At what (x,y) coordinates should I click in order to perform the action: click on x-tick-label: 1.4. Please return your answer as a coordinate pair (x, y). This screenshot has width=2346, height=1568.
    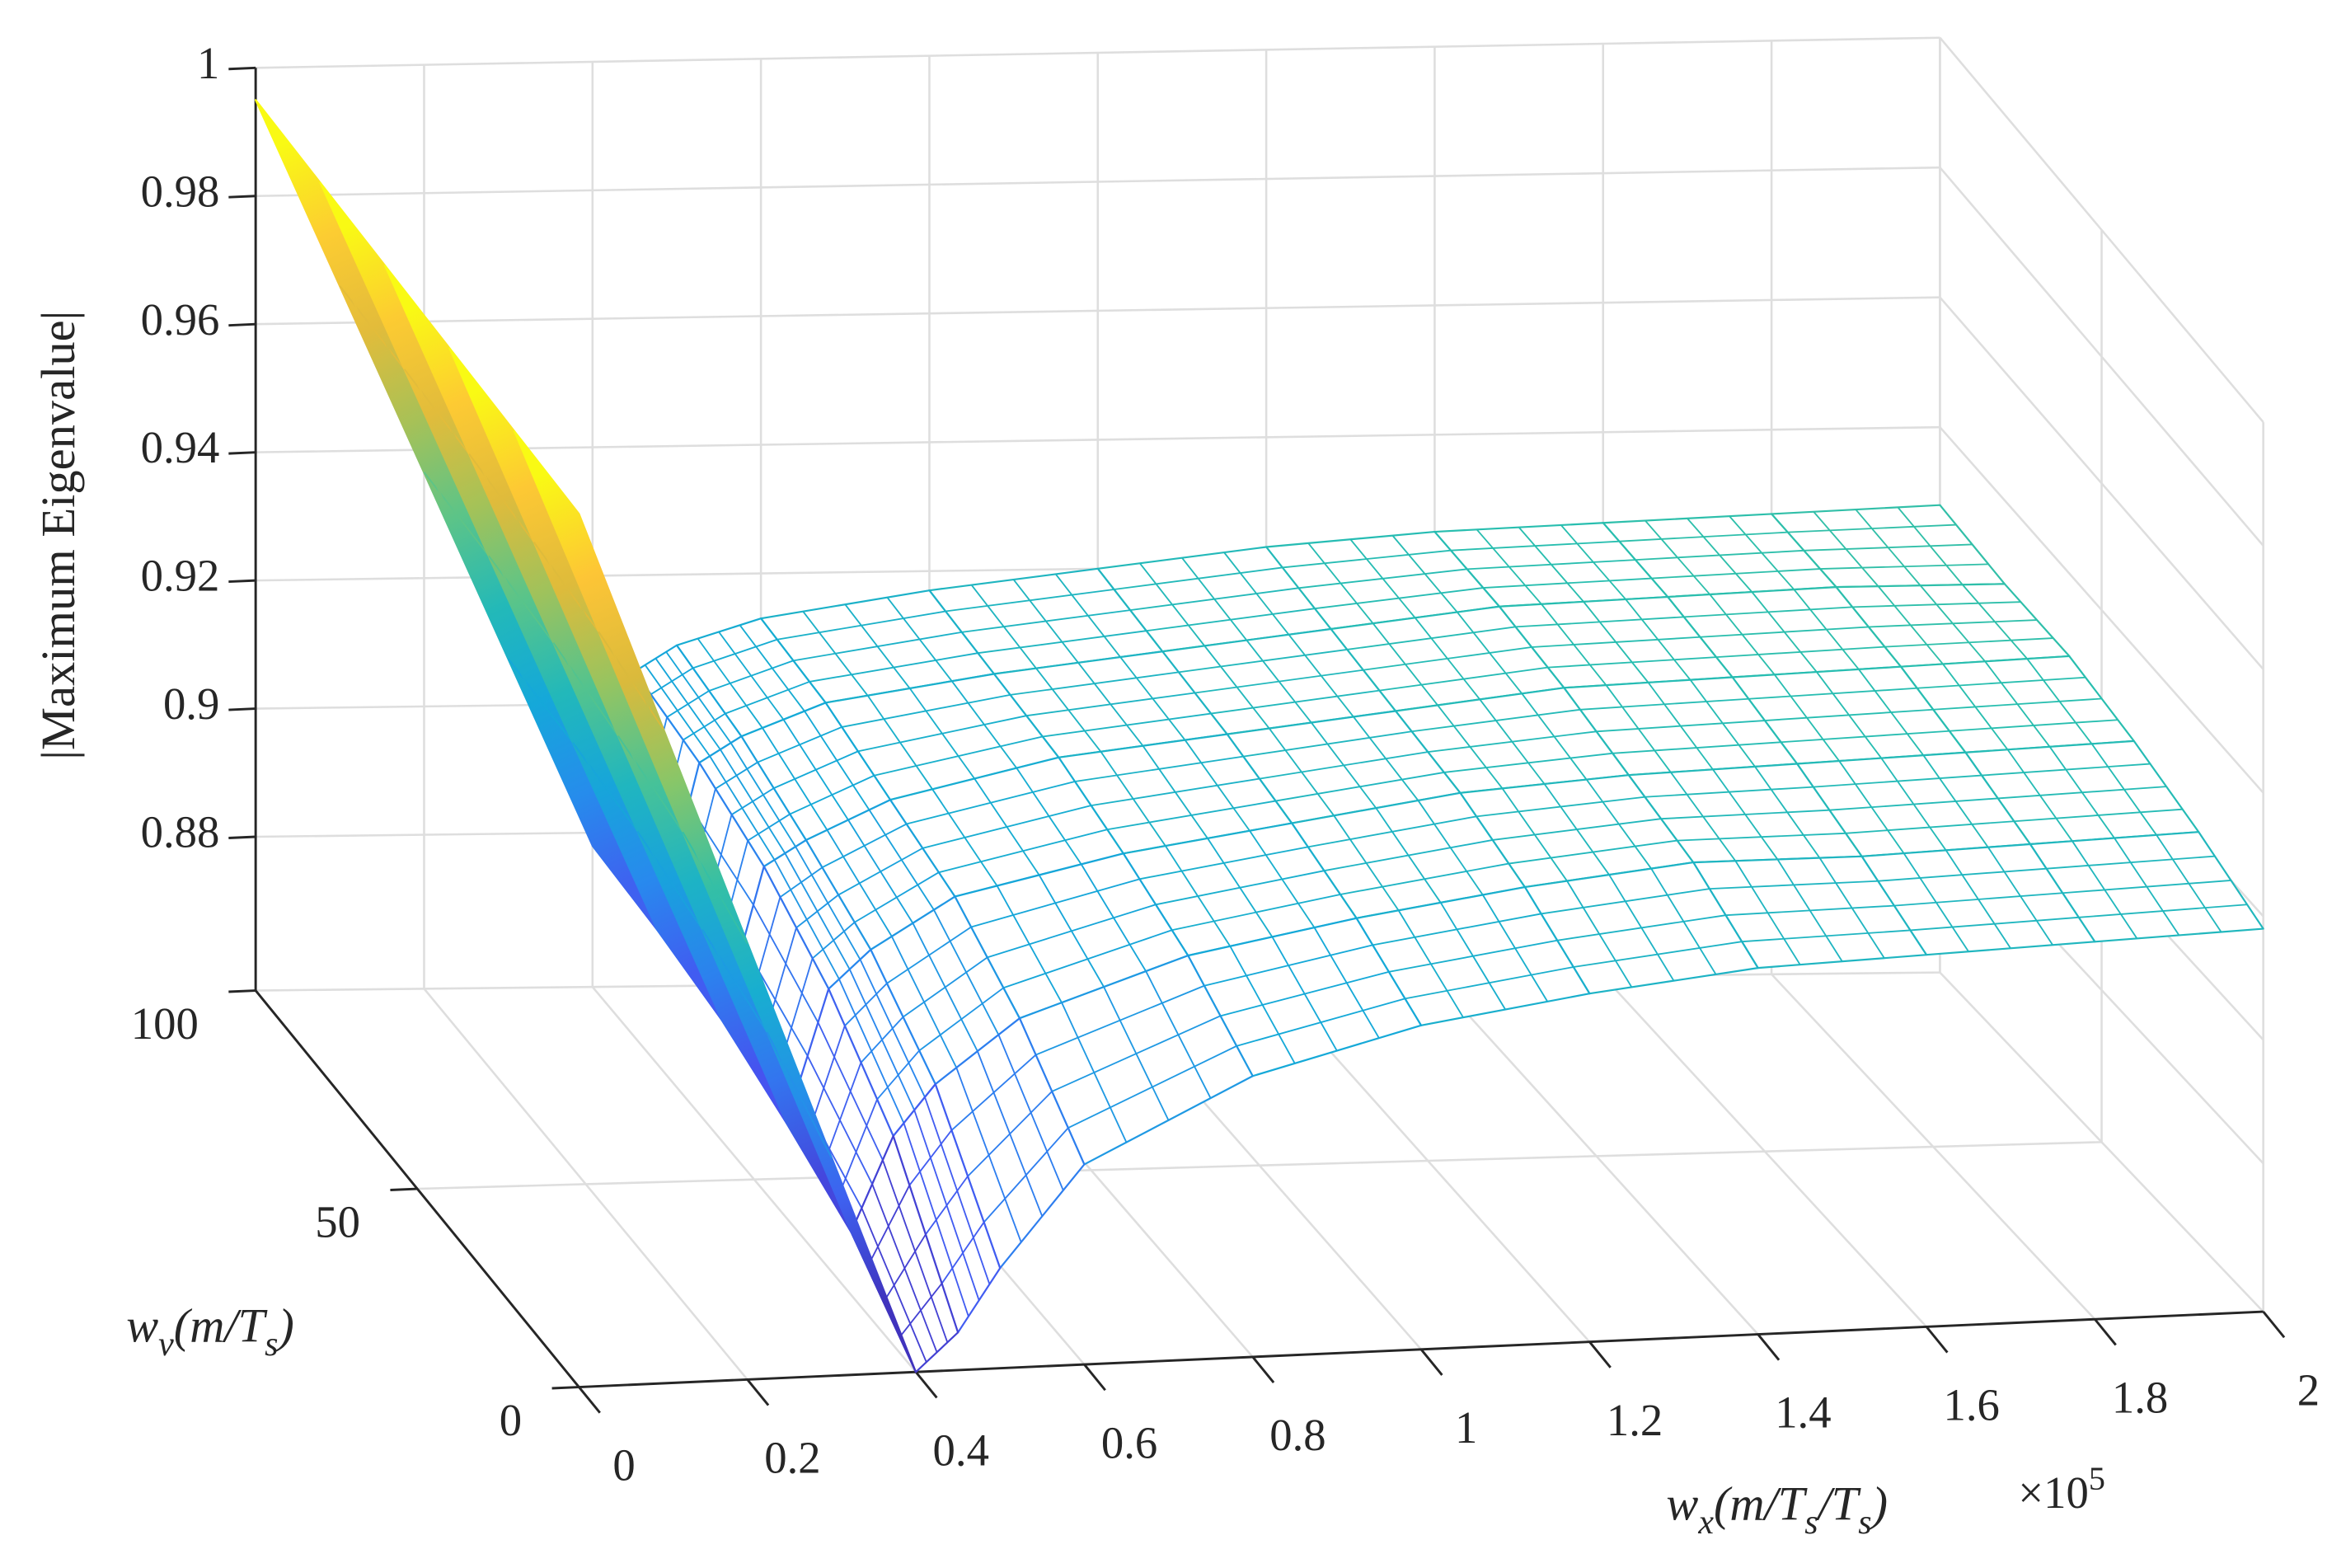
    Looking at the image, I should click on (1803, 1412).